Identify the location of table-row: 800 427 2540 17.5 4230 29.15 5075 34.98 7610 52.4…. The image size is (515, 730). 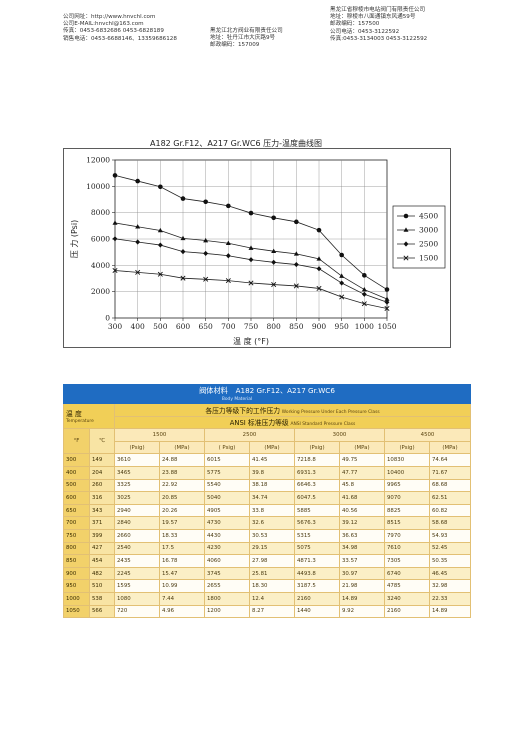
(267, 548).